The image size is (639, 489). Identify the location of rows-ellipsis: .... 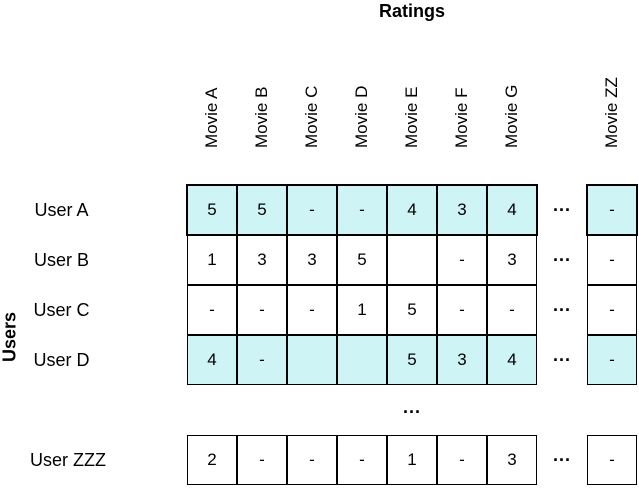
(411, 407).